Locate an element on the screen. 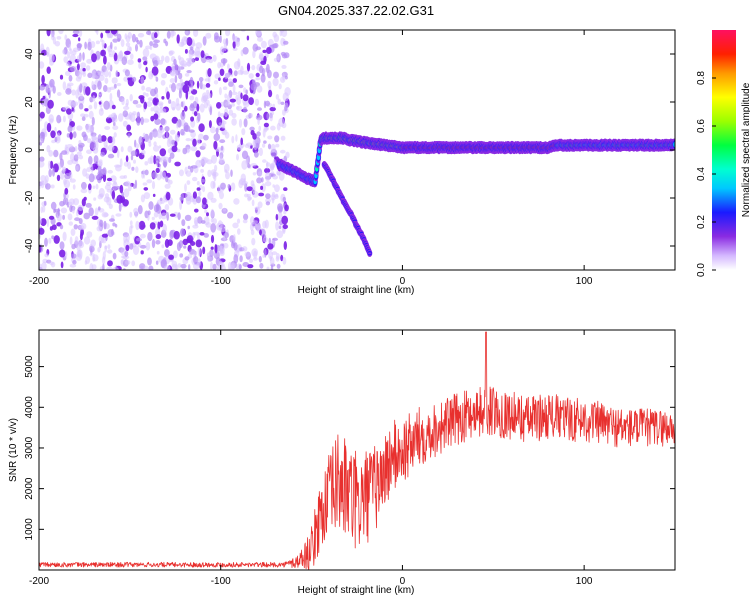  snr-x-tick-label: 0 is located at coordinates (403, 581).